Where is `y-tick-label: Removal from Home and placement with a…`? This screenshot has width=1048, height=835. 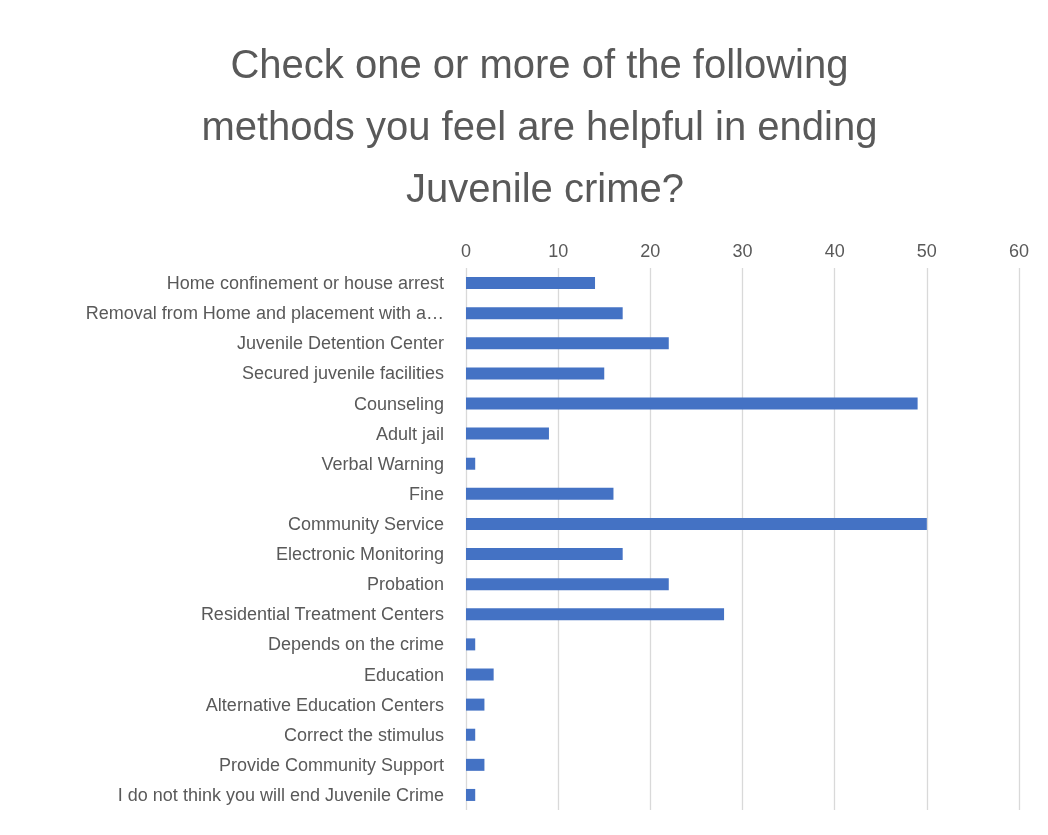 y-tick-label: Removal from Home and placement with a… is located at coordinates (264, 313).